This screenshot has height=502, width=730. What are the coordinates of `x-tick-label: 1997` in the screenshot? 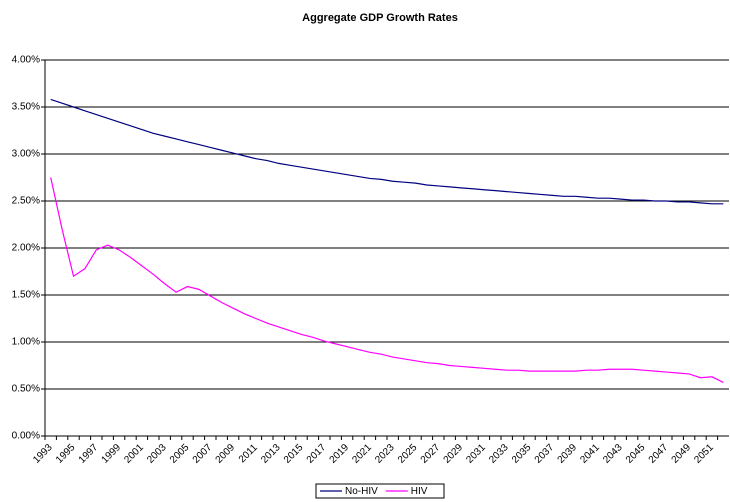 It's located at (89, 454).